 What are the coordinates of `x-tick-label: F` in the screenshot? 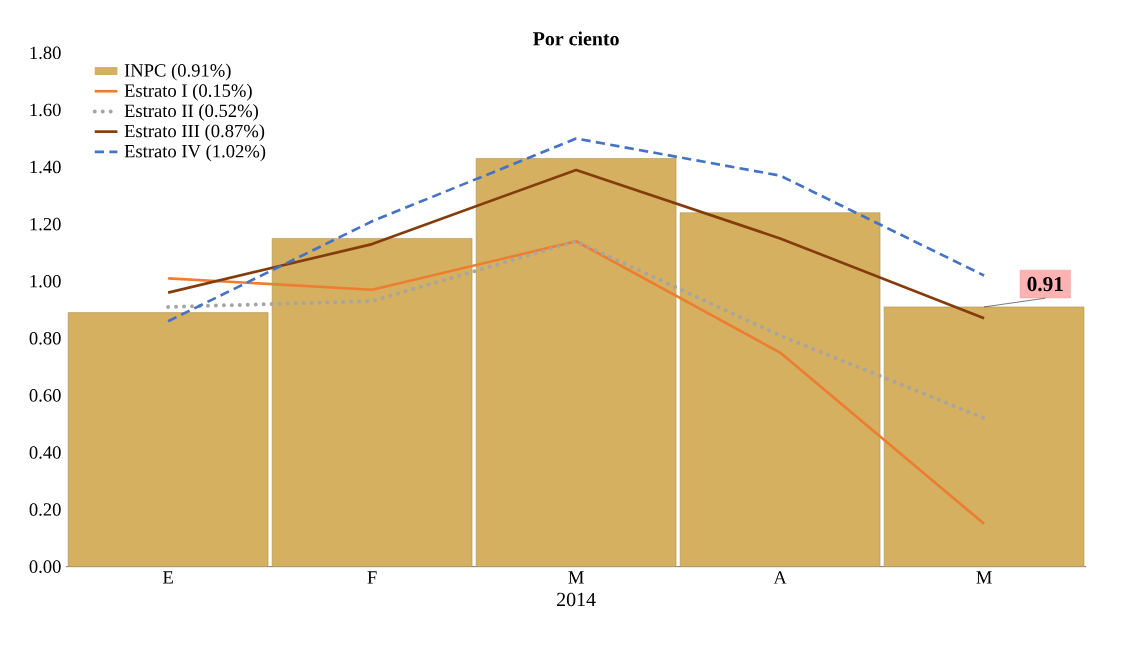 It's located at (372, 577).